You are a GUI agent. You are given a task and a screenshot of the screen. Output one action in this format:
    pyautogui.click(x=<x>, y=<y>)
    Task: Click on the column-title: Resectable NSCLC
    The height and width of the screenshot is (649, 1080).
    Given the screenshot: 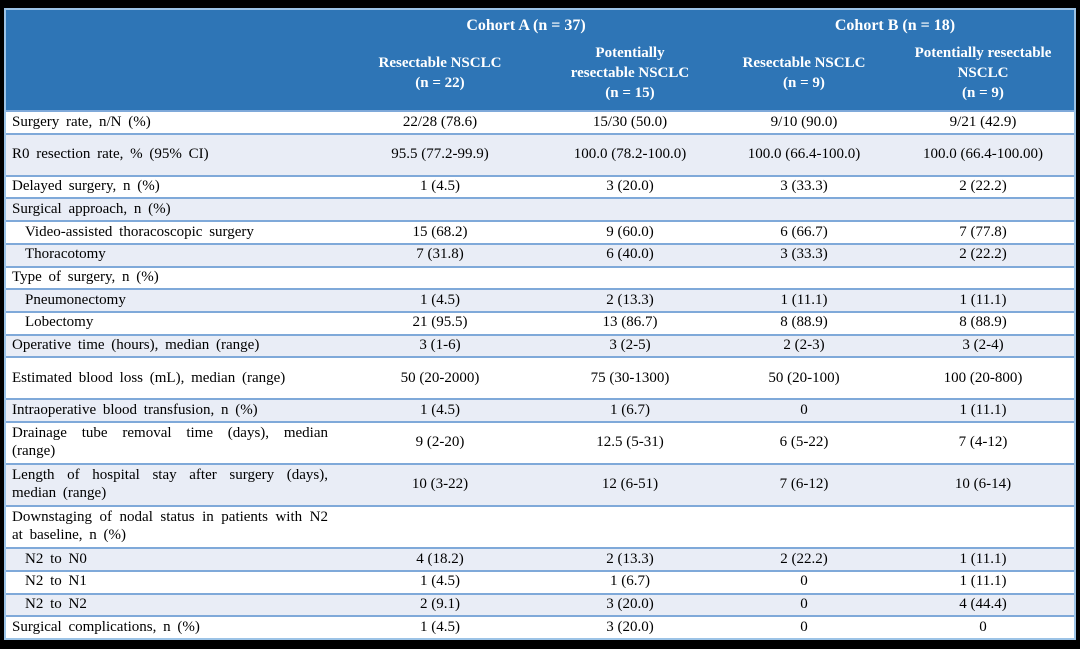 What is the action you would take?
    pyautogui.click(x=440, y=63)
    